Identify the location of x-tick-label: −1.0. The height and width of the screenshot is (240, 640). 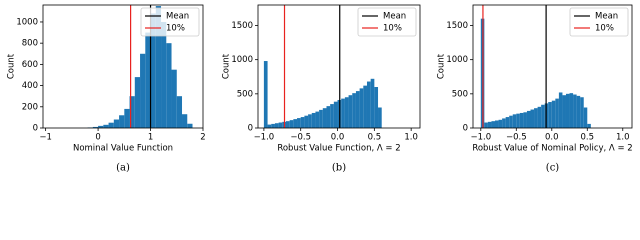
(264, 138).